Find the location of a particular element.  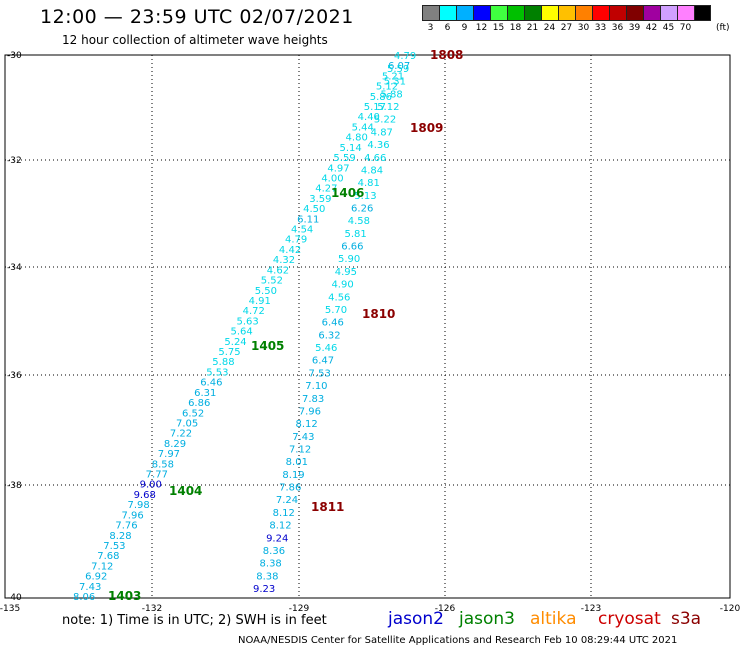

wave-height-value: 5.86 is located at coordinates (381, 97).